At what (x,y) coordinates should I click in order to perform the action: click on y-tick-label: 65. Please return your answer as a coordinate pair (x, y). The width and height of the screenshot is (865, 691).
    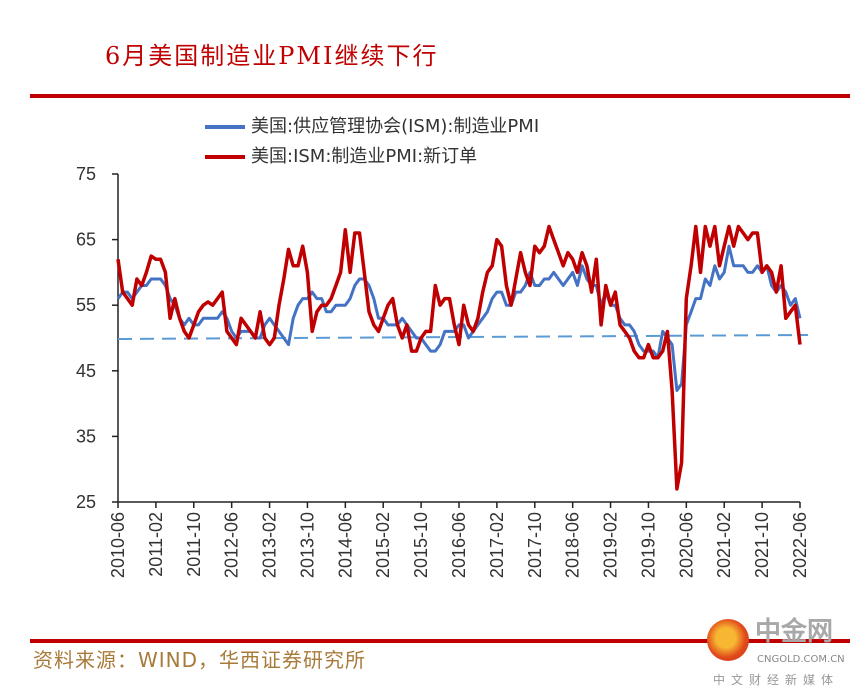
    Looking at the image, I should click on (86, 240).